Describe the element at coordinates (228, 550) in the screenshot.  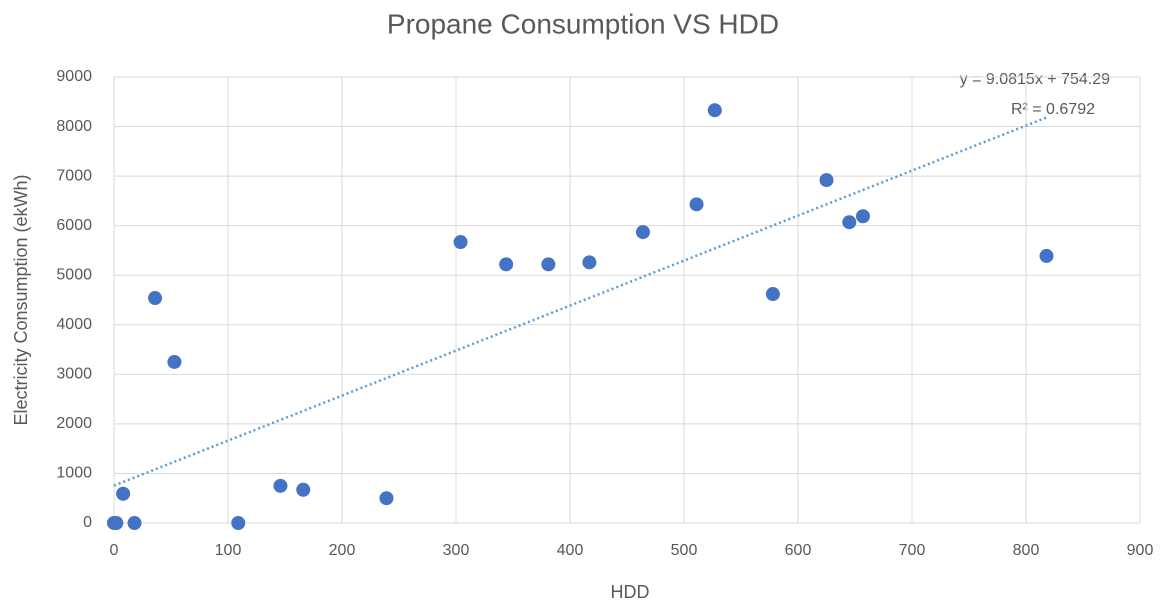
I see `x-tick-label: 100` at that location.